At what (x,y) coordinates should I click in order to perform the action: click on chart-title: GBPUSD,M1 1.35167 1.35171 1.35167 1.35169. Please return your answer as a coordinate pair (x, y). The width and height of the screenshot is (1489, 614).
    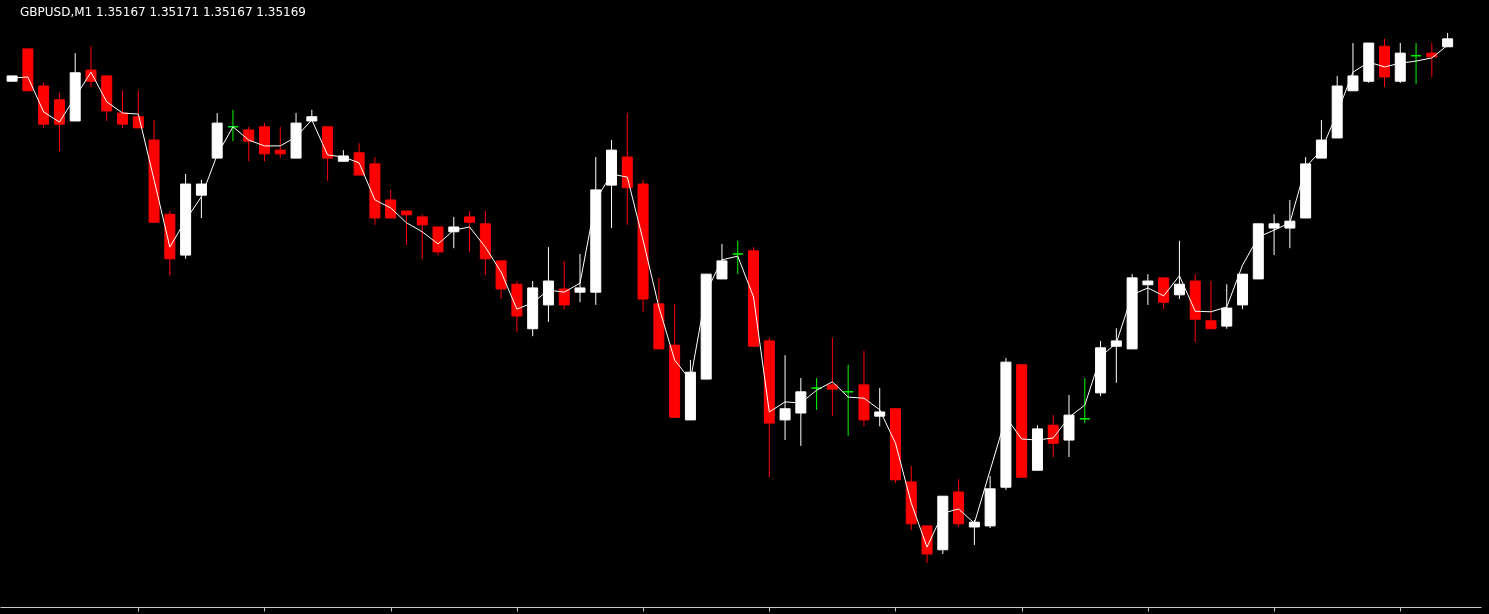
    Looking at the image, I should click on (163, 11).